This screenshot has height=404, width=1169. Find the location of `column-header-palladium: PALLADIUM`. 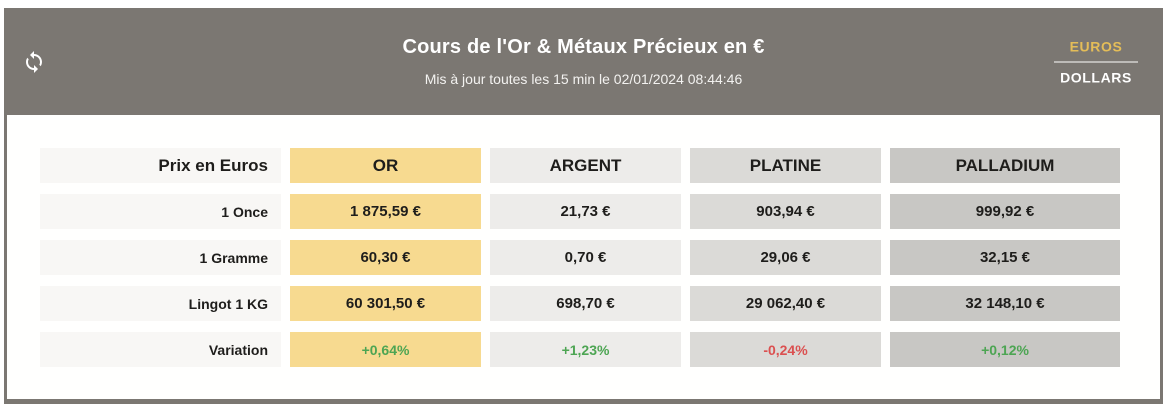

column-header-palladium: PALLADIUM is located at coordinates (1005, 165).